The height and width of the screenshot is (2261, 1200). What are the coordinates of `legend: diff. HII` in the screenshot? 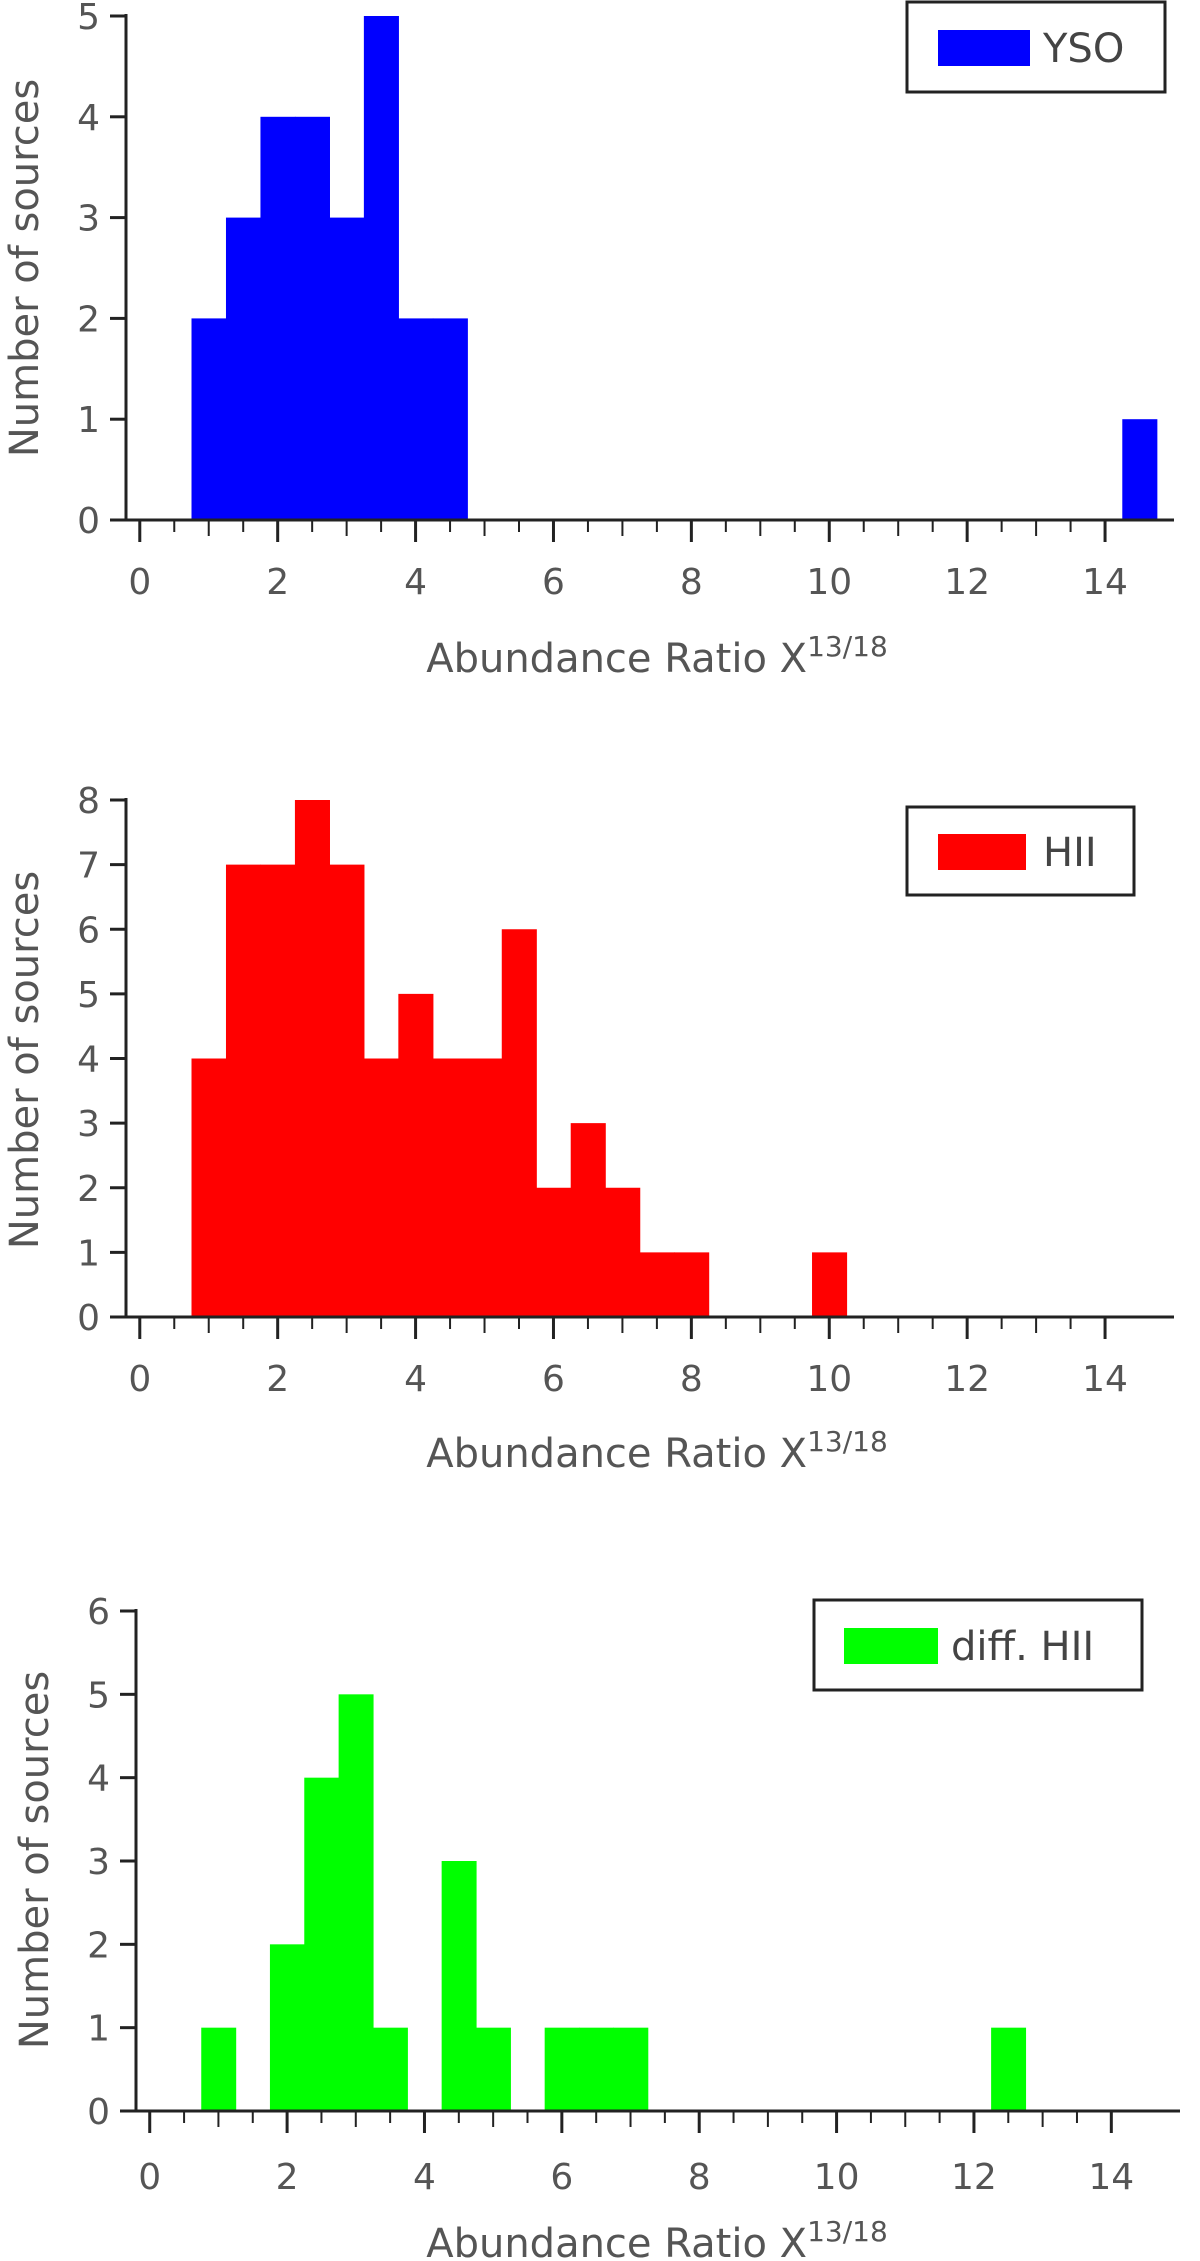 It's located at (978, 1645).